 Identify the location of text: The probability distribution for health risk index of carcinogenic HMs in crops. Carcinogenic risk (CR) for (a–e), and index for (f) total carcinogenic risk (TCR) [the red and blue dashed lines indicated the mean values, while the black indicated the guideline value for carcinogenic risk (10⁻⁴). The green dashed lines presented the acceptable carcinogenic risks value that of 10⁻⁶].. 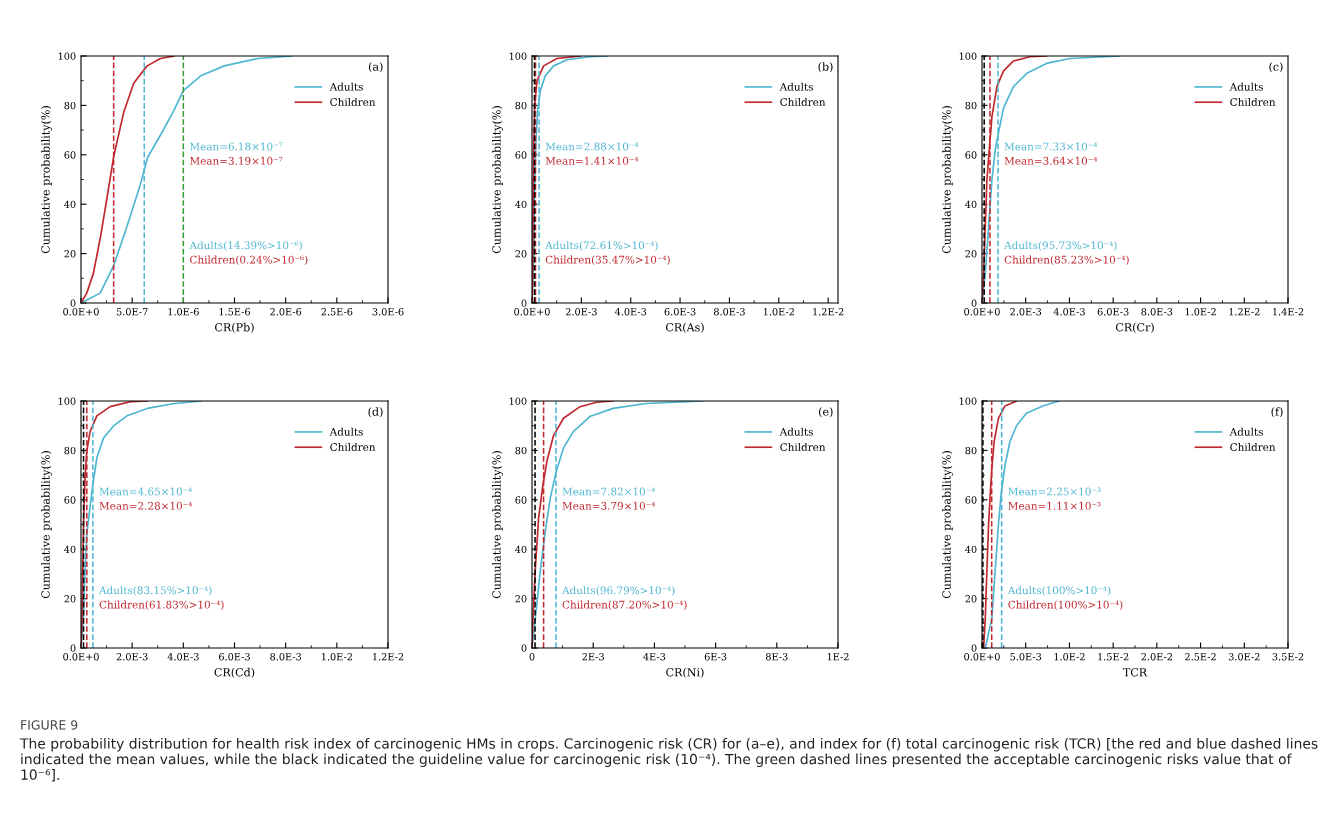
(668, 760).